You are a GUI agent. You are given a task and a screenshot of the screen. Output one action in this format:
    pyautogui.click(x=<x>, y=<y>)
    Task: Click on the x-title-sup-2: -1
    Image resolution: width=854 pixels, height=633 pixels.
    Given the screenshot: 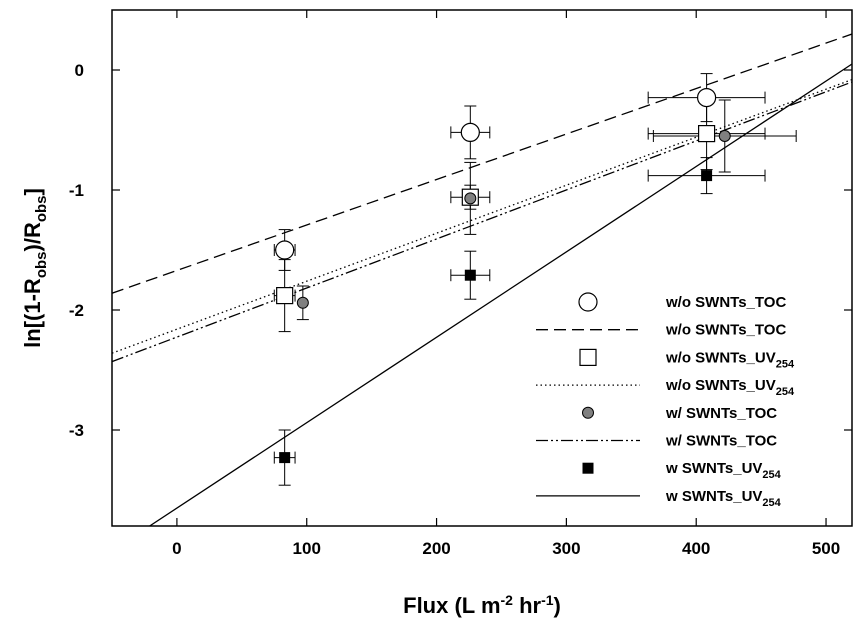 What is the action you would take?
    pyautogui.click(x=547, y=600)
    